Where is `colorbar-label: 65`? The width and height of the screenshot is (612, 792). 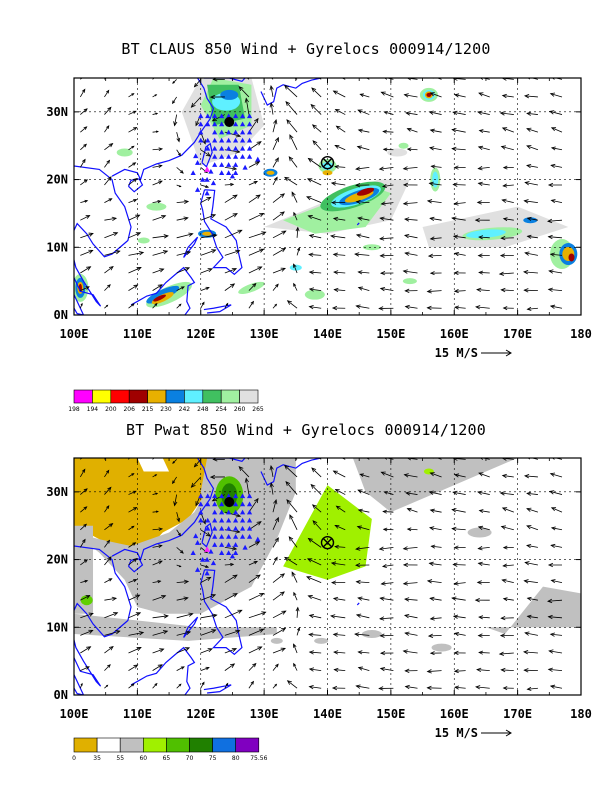
colorbar-label: 65 is located at coordinates (167, 758).